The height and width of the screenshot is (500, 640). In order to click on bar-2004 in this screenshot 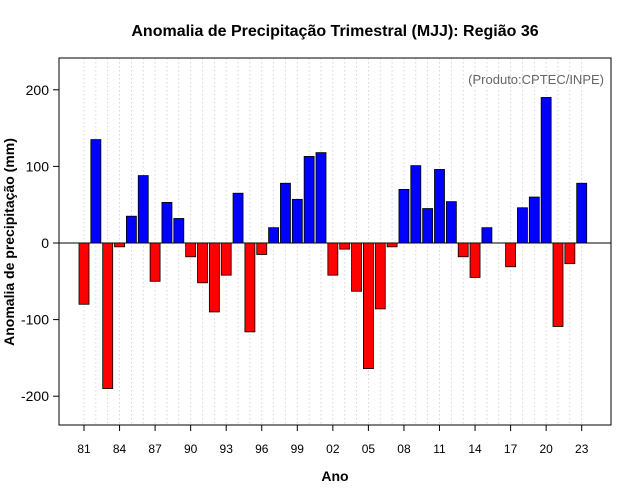, I will do `click(356, 267)`.